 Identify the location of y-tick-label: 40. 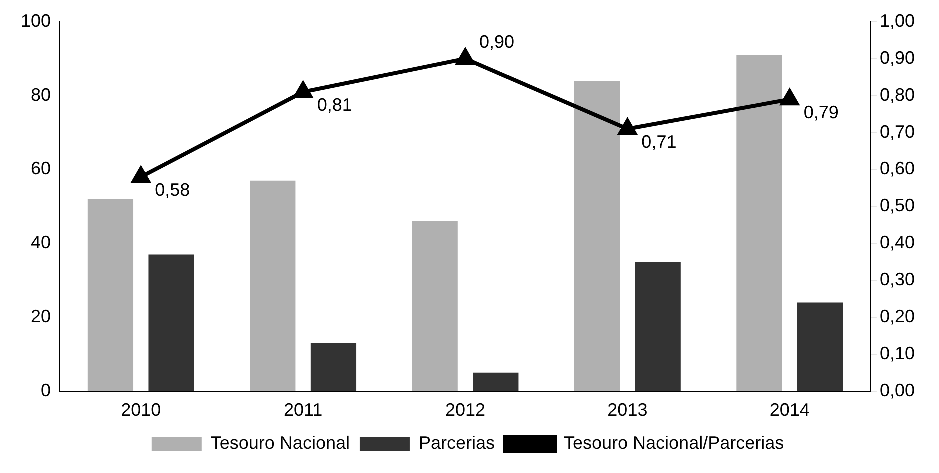
(41, 242).